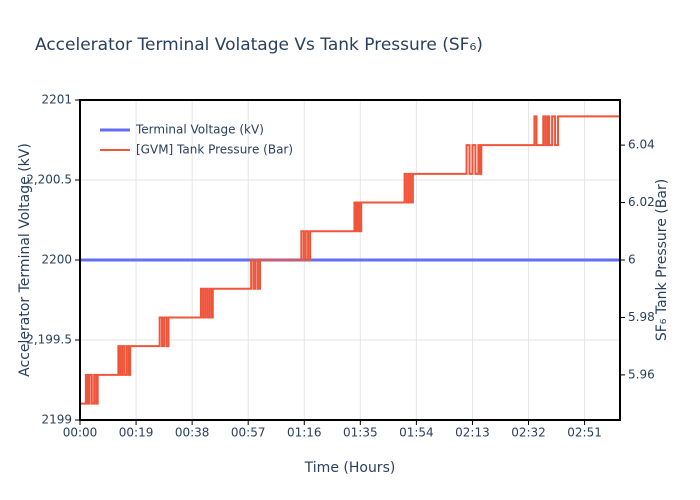 The height and width of the screenshot is (500, 700). I want to click on y-tick-label: 2201, so click(56, 100).